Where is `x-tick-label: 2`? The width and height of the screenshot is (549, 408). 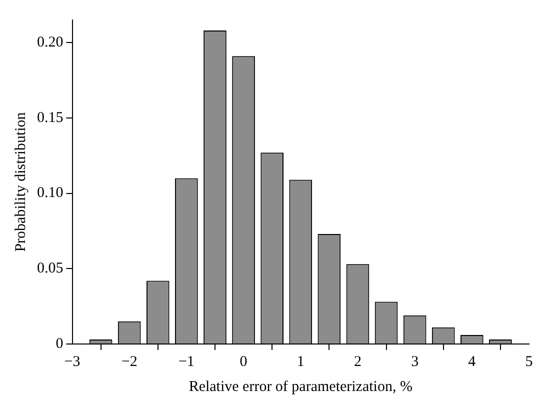 x-tick-label: 2 is located at coordinates (358, 362).